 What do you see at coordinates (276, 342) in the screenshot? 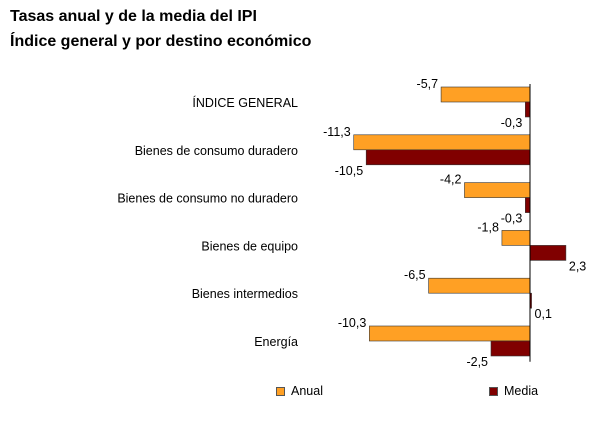
I see `category-label: Energía` at bounding box center [276, 342].